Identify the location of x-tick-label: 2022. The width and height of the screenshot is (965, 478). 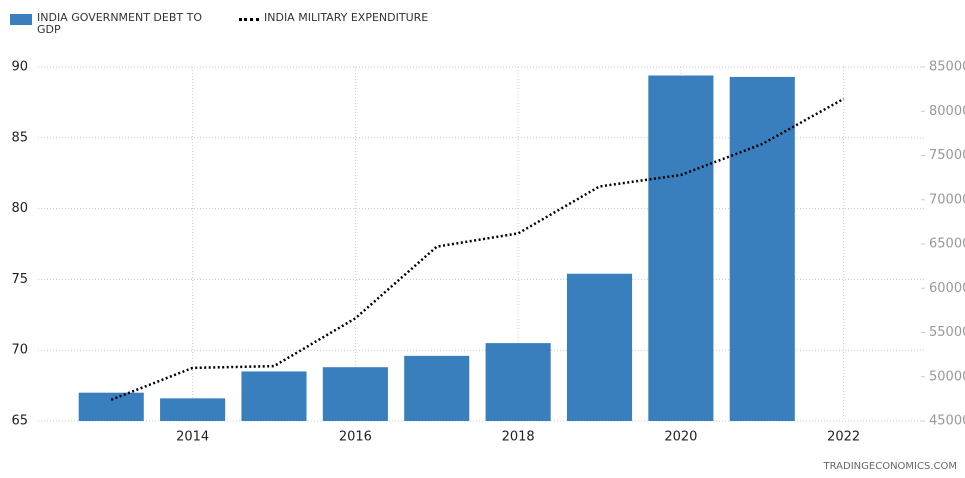
(843, 437).